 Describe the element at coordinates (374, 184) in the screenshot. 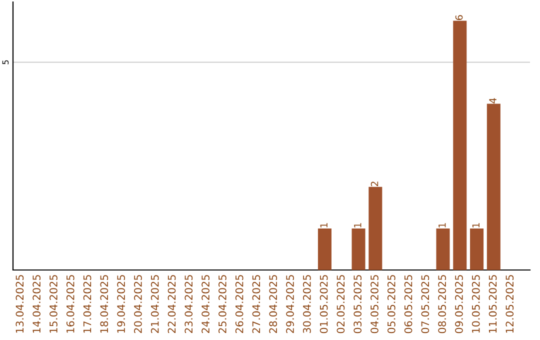

I see `data-label: 2` at that location.